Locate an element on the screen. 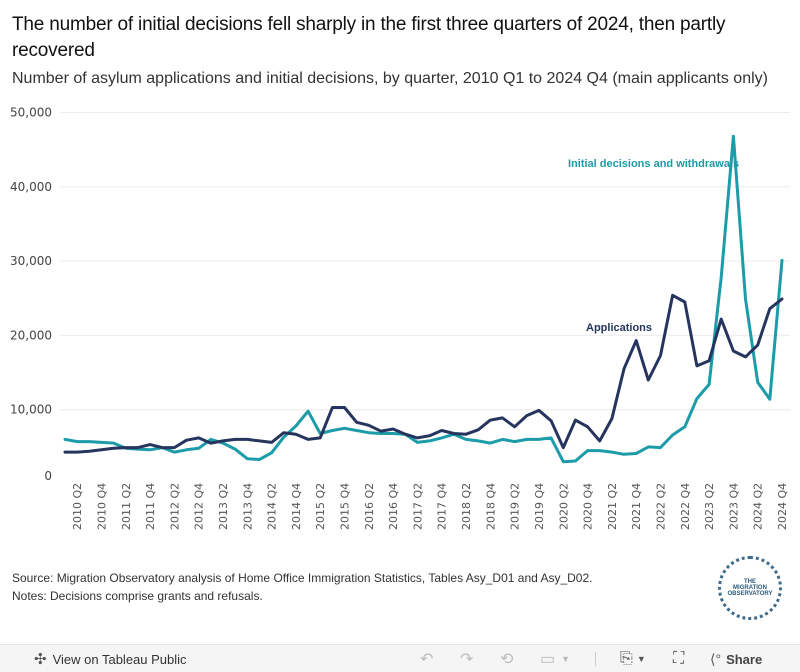 This screenshot has width=800, height=672. x-tick-label: 2017 Q4 is located at coordinates (442, 506).